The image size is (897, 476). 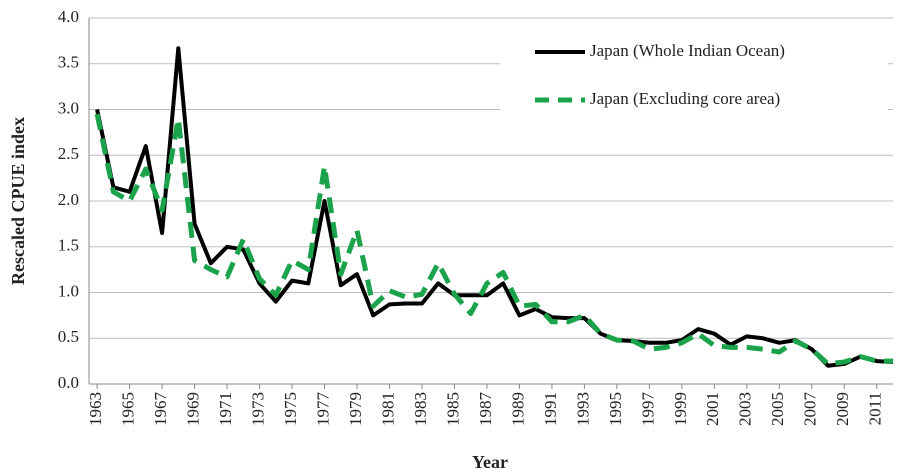 I want to click on x-tick-label: 1979, so click(x=355, y=409).